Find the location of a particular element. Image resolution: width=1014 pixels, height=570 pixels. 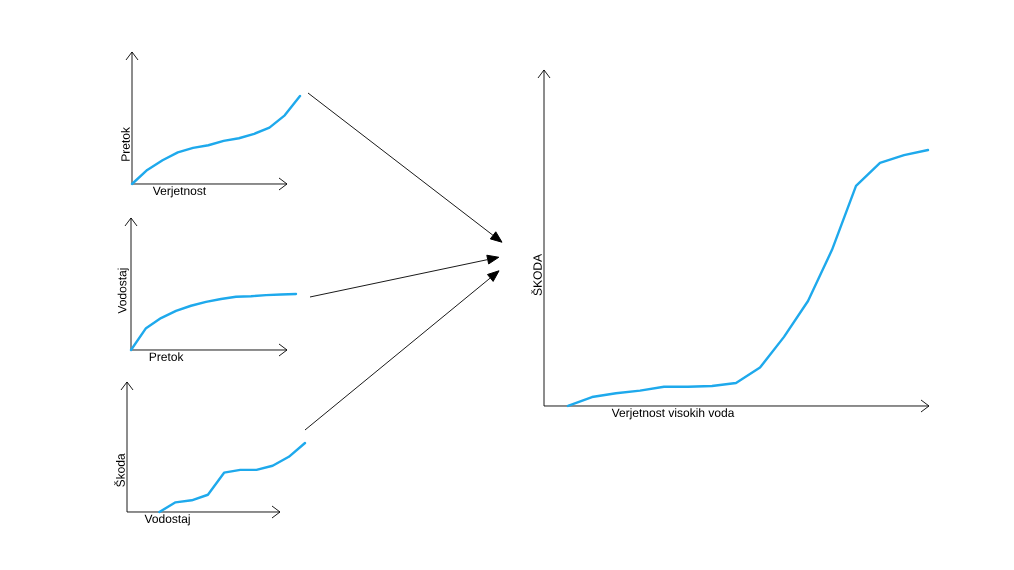

y-axis-title: Škoda is located at coordinates (119, 470).